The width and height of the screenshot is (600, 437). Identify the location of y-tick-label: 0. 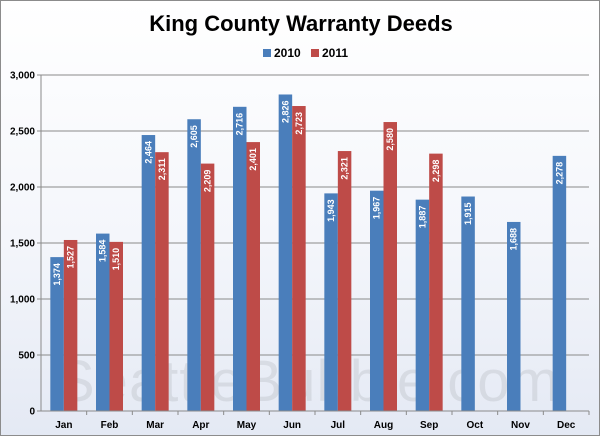
(32, 412).